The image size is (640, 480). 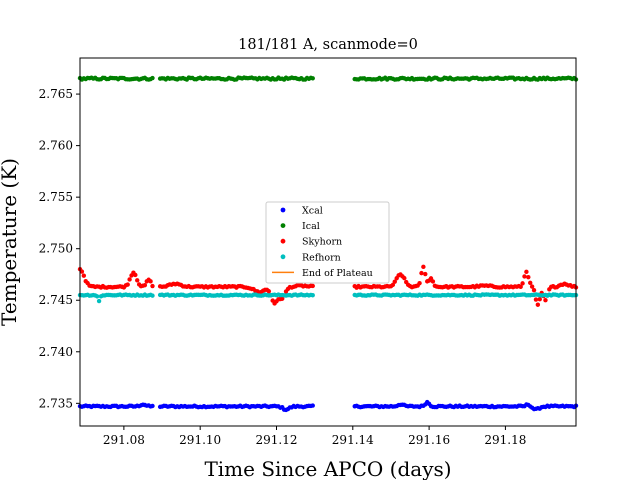 I want to click on x-axis: 291.08 291.10 291.12 291.14 291.16 291.18, so click(x=314, y=436).